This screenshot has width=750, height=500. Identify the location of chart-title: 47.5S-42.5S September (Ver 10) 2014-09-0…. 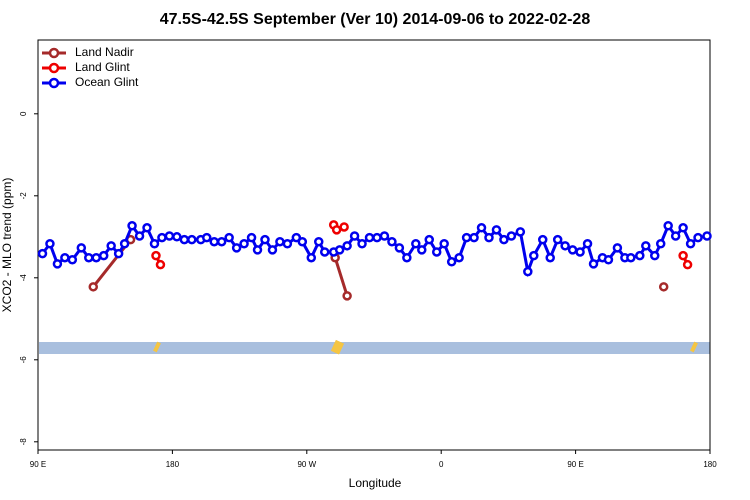
(375, 19).